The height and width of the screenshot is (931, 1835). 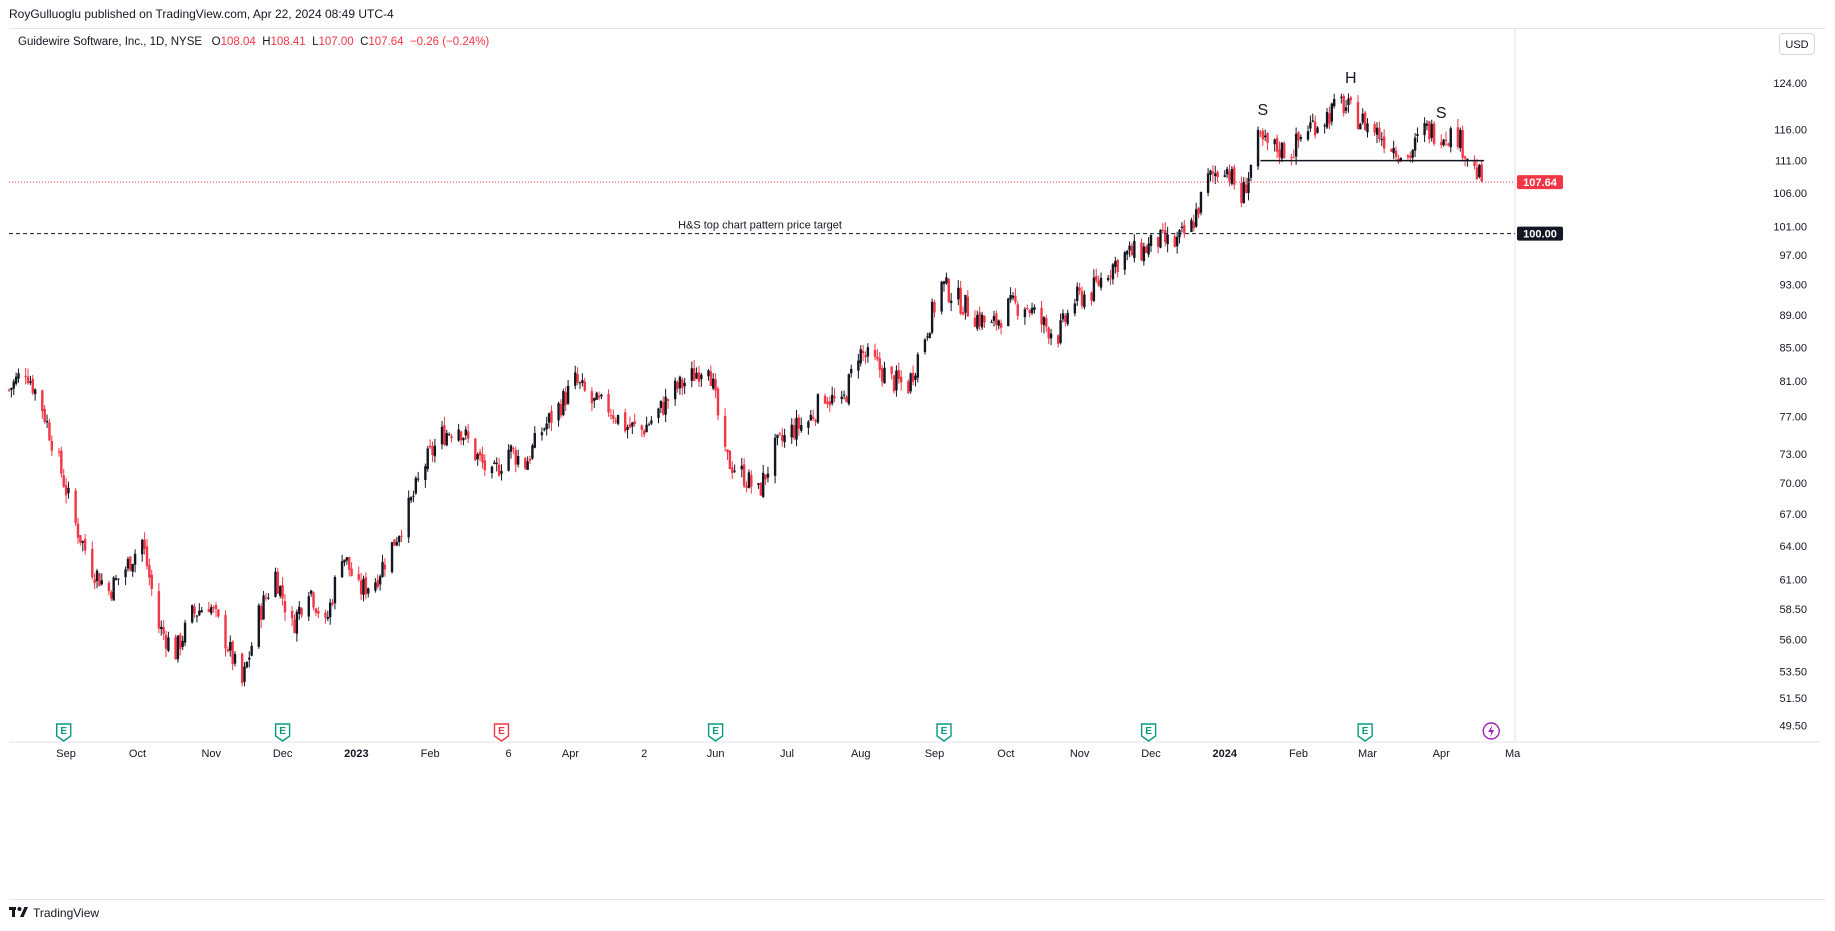 What do you see at coordinates (760, 226) in the screenshot?
I see `price-target-annotation: H&S top chart pattern price target` at bounding box center [760, 226].